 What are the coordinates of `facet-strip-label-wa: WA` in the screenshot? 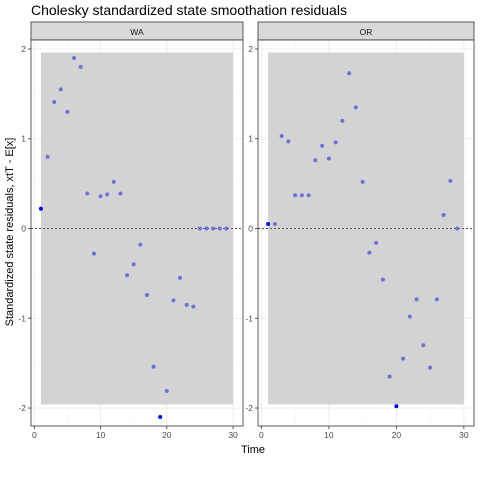 It's located at (137, 32).